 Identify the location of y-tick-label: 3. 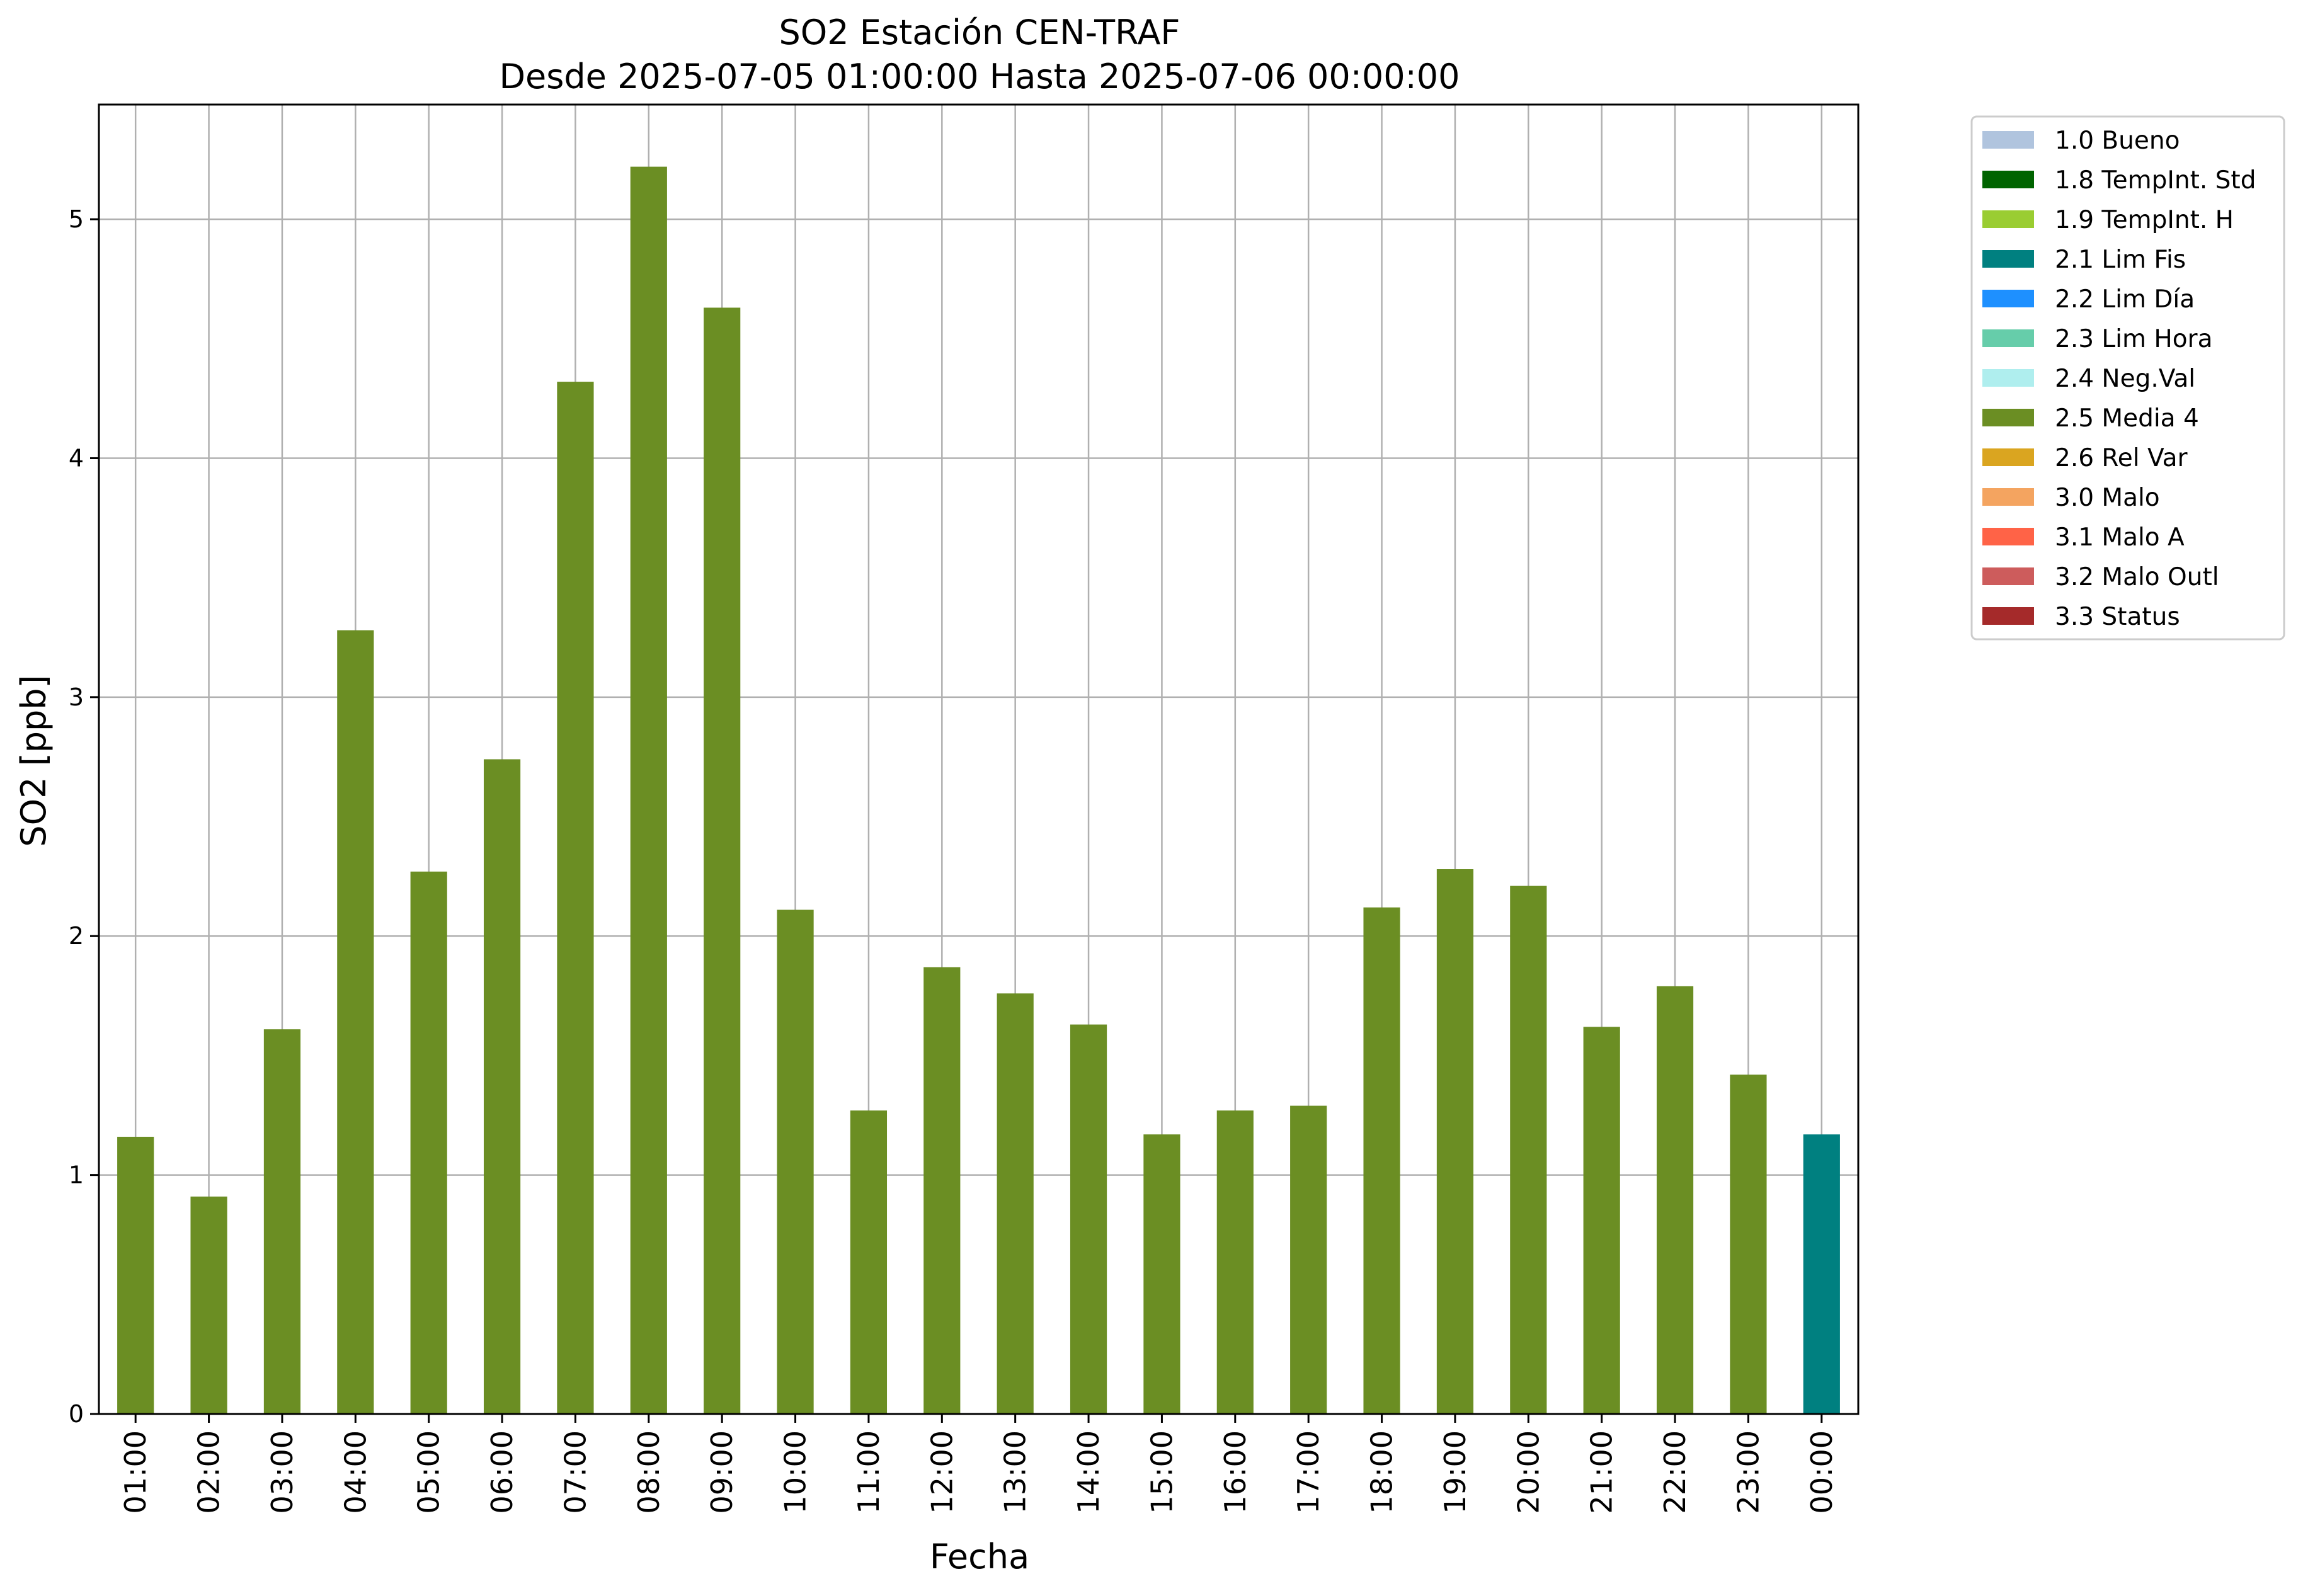
(77, 697).